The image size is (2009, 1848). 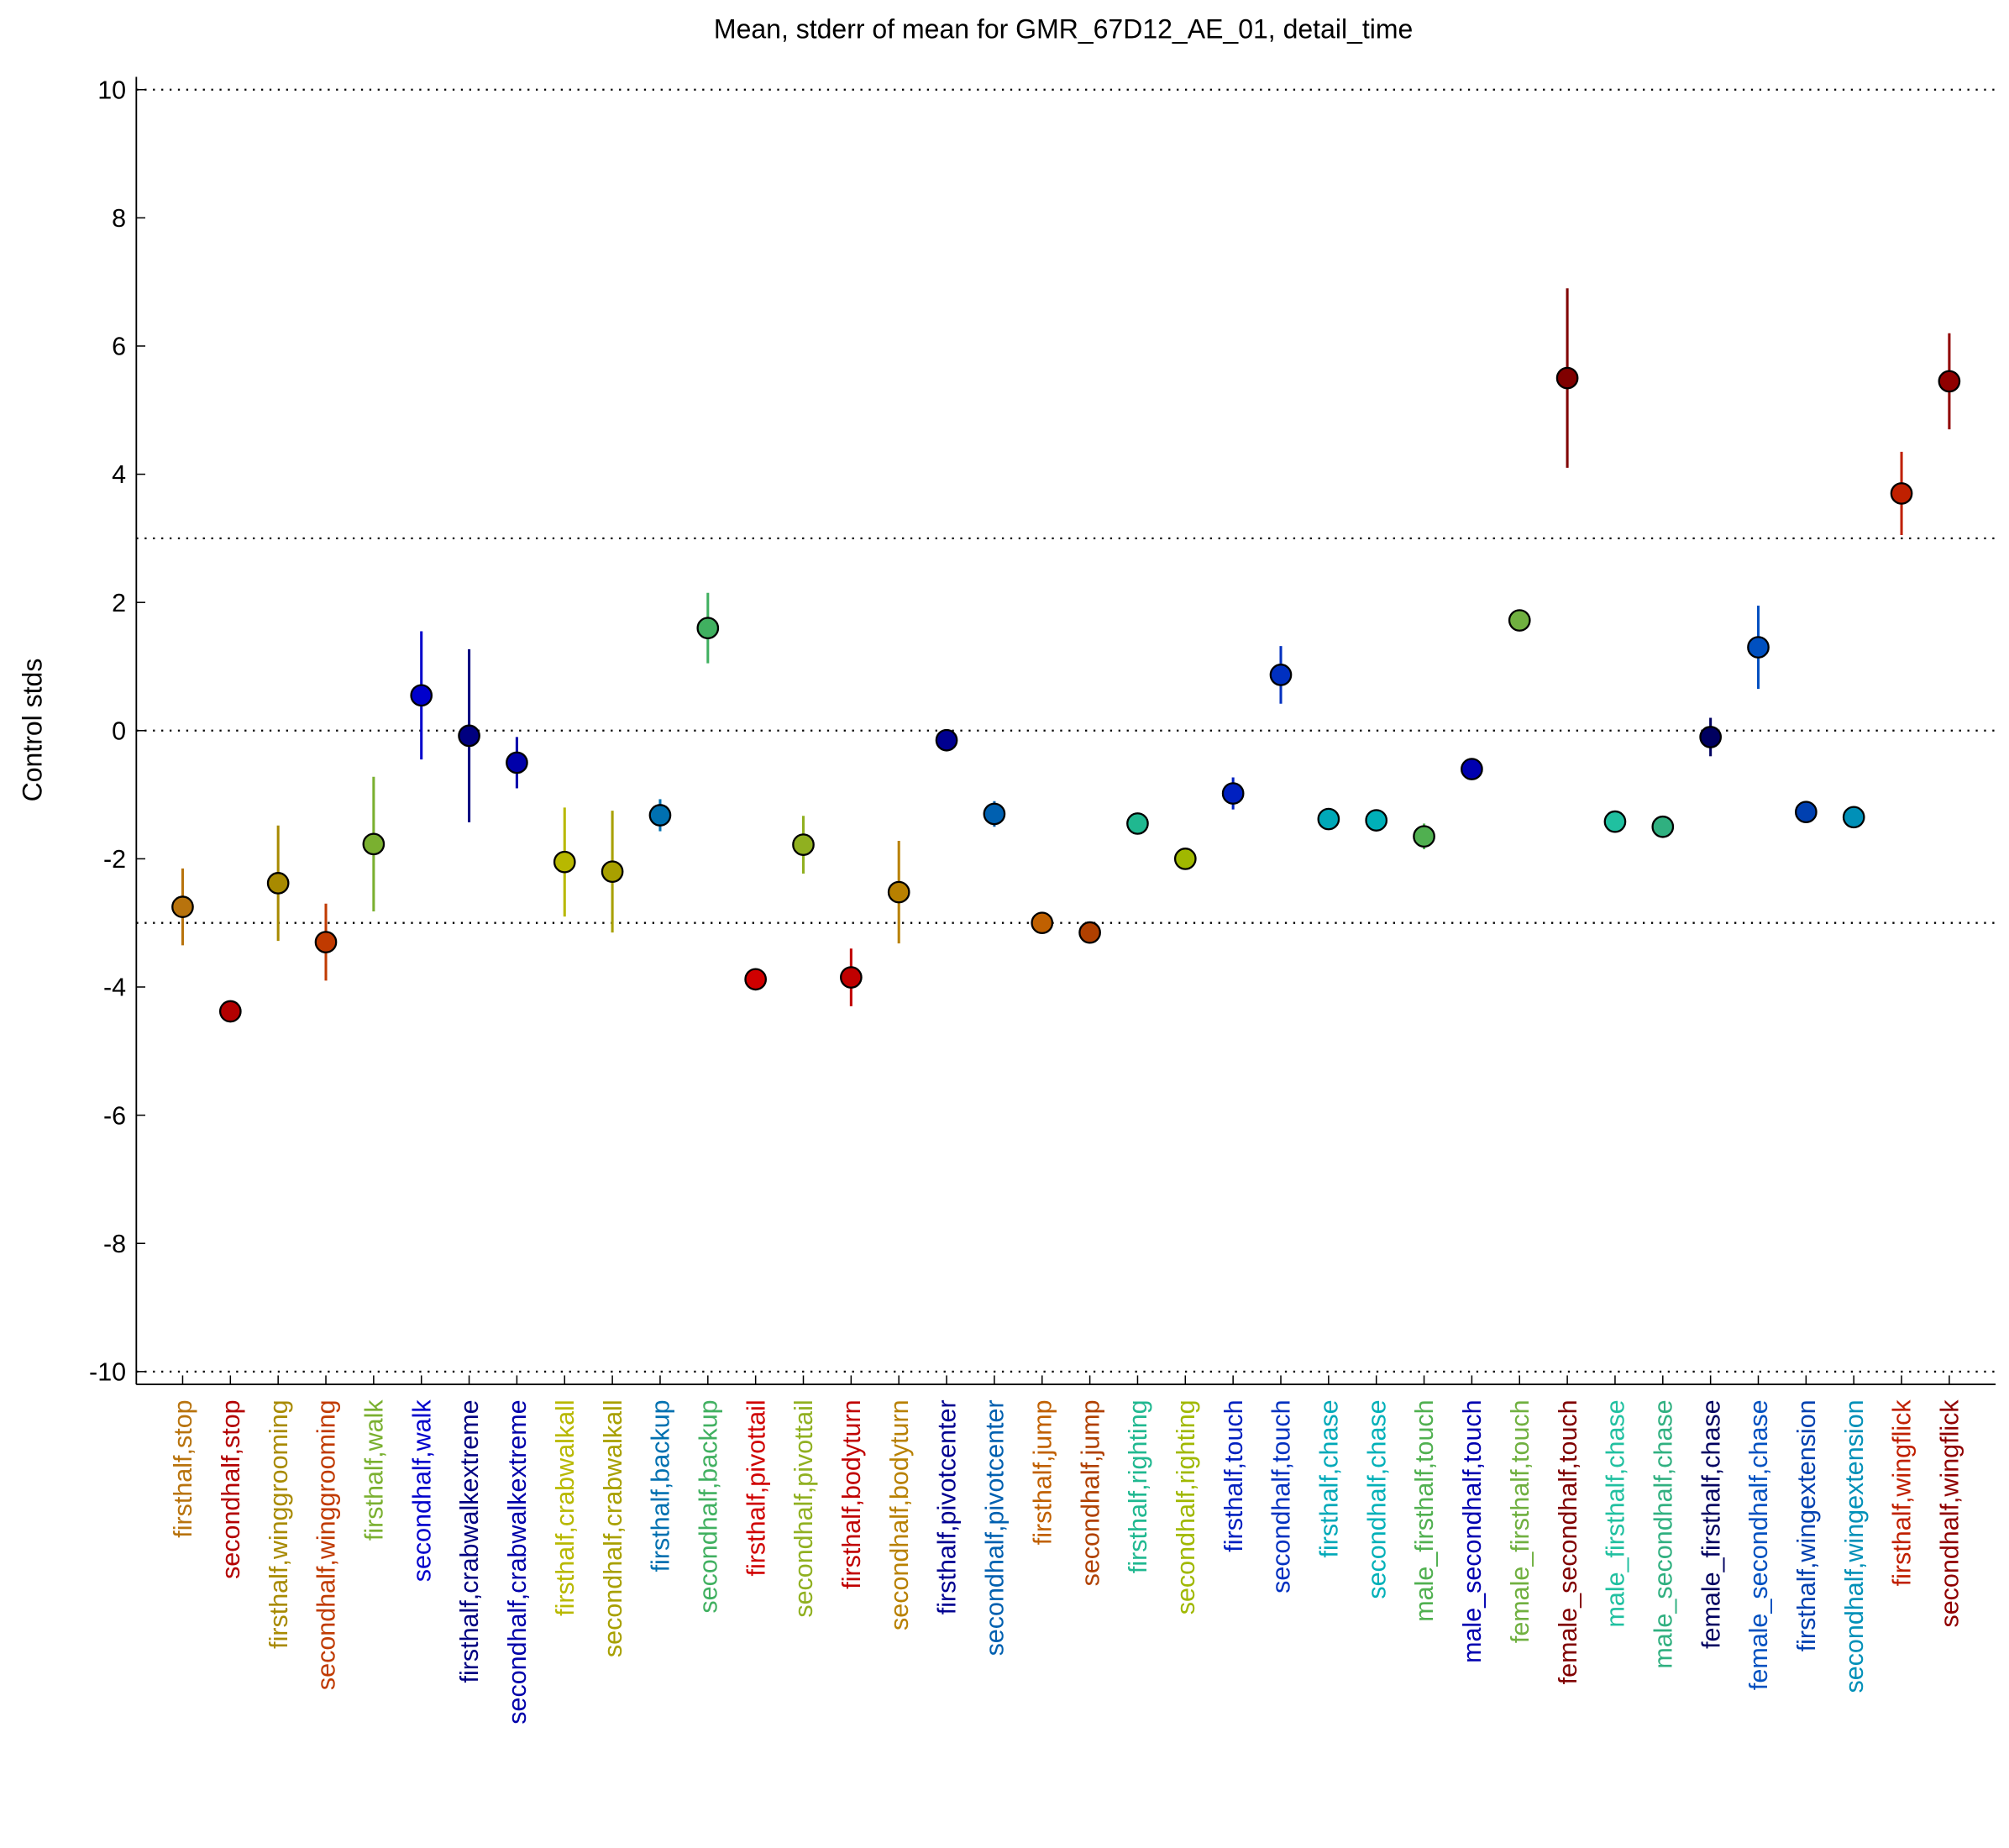 What do you see at coordinates (32, 730) in the screenshot?
I see `y-axis-label: Control stds` at bounding box center [32, 730].